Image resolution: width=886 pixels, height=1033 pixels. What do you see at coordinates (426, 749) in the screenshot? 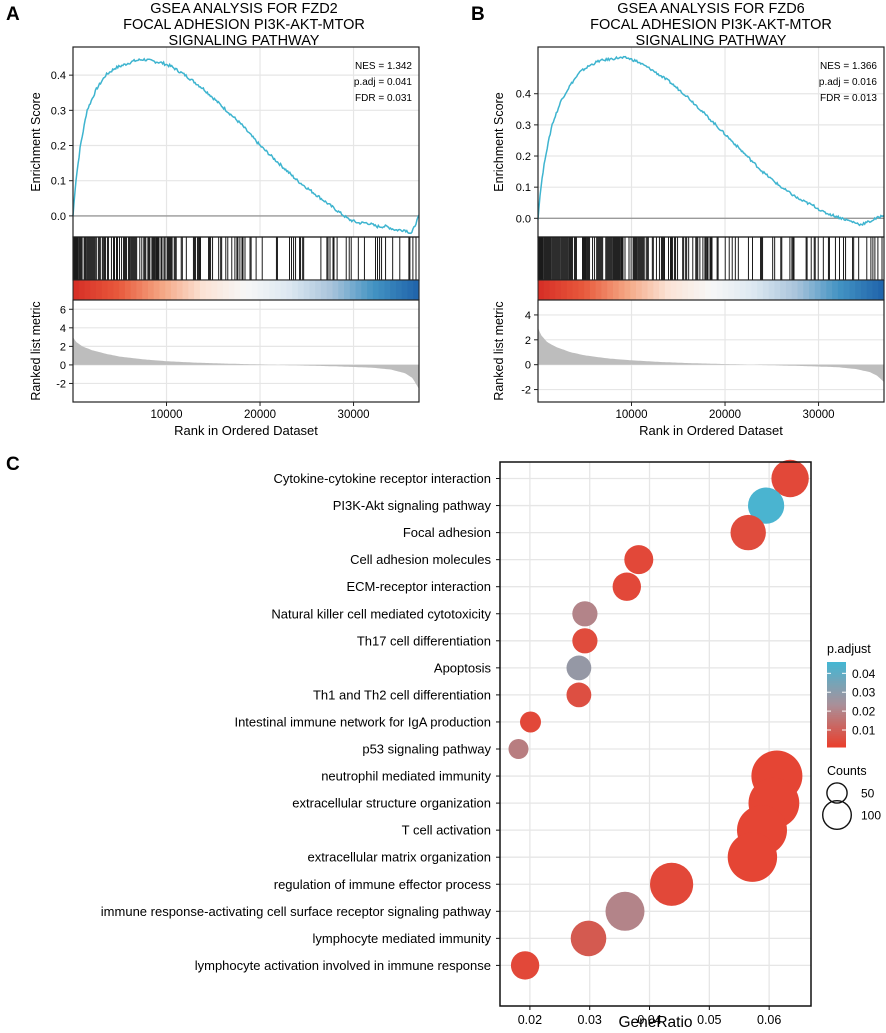
I see `term-label: p53 signaling pathway` at bounding box center [426, 749].